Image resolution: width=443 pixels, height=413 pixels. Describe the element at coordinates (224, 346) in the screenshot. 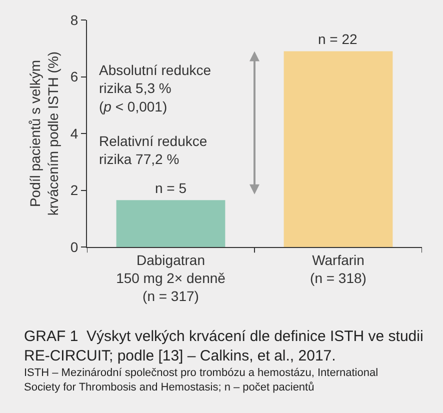

I see `text: GRAF 1 Výskyt velkých krvácení dle definice ISTH ve studii RE-CIRCUIT; podle [13] – Calkins, et al., 2017.` at that location.